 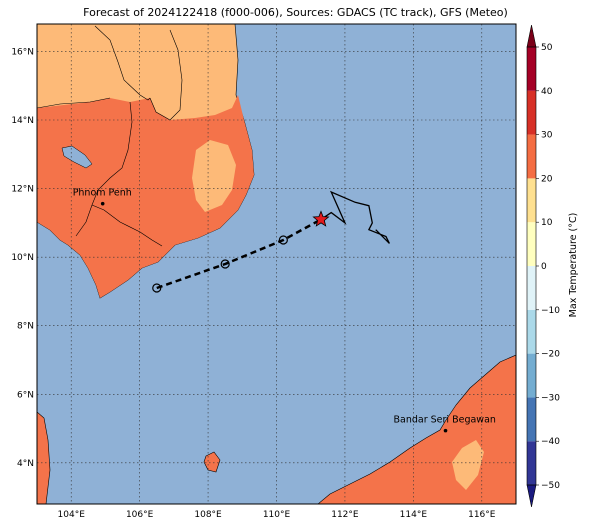 What do you see at coordinates (25, 327) in the screenshot?
I see `y-tick-label: 8°N` at bounding box center [25, 327].